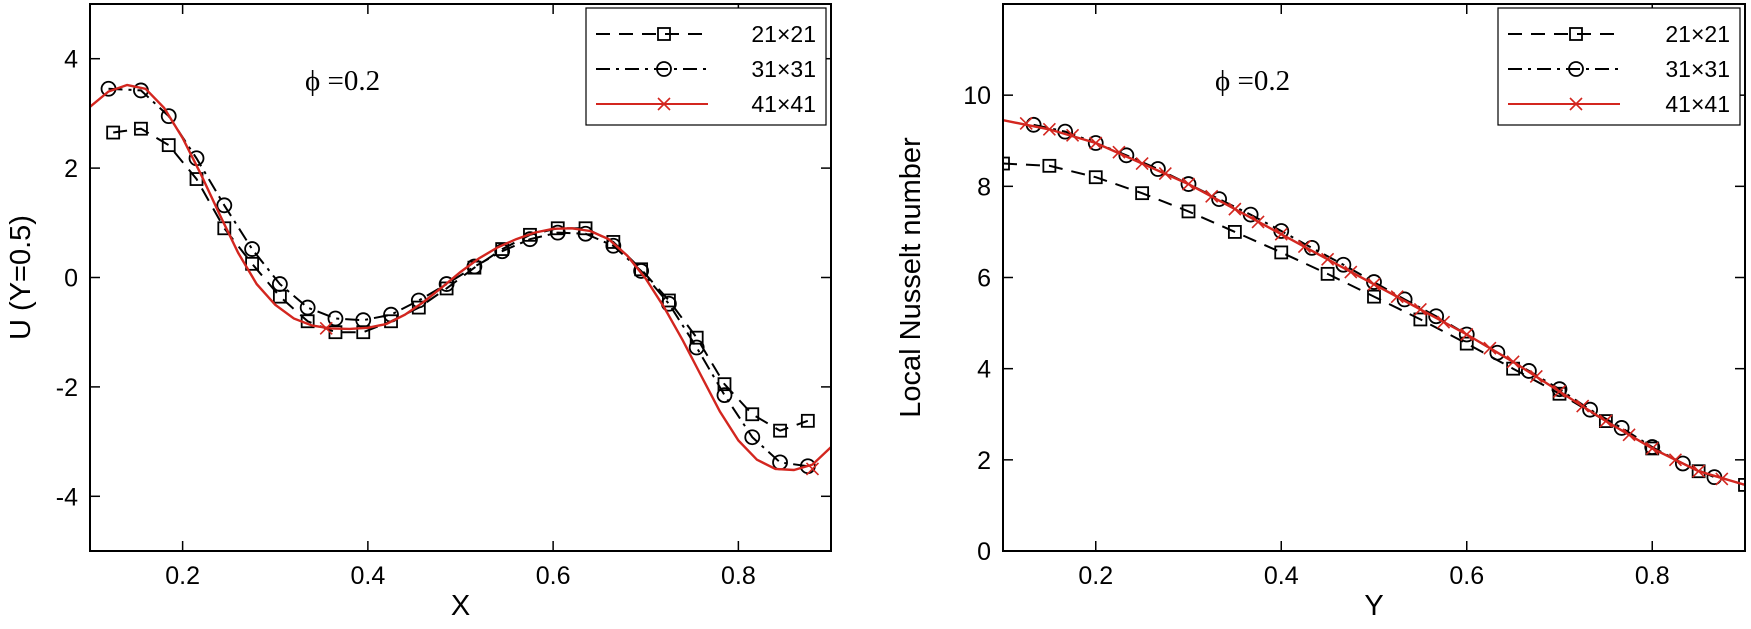  Describe the element at coordinates (67, 497) in the screenshot. I see `y-tick-label: -4` at that location.